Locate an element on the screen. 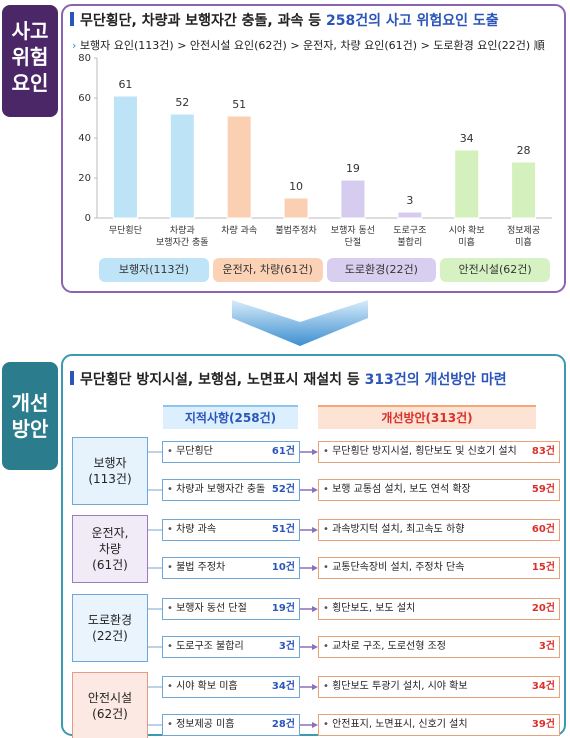  action-count: 20건 is located at coordinates (543, 608).